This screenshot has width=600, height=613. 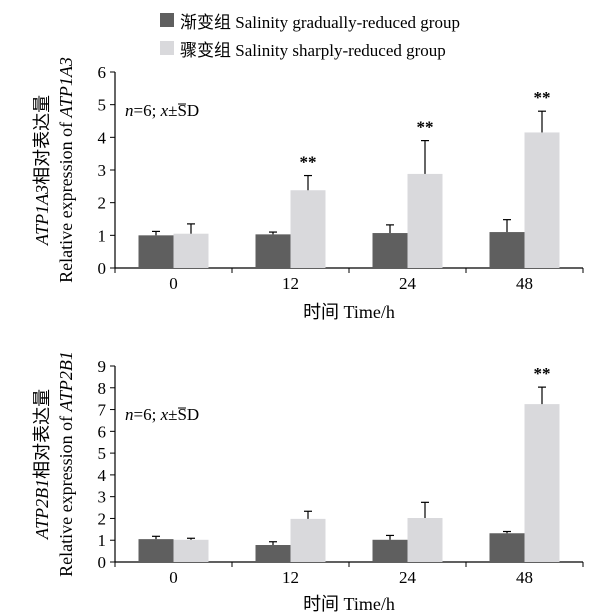 What do you see at coordinates (167, 48) in the screenshot?
I see `legend-swatch-sharp` at bounding box center [167, 48].